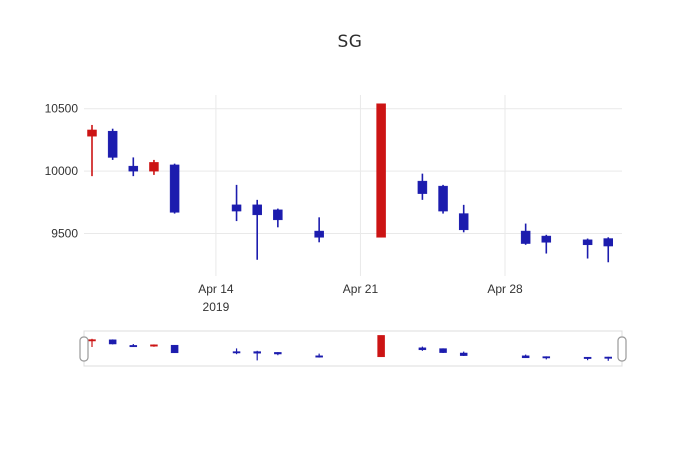 The width and height of the screenshot is (700, 450). I want to click on x-tick-year-label: 2019, so click(216, 307).